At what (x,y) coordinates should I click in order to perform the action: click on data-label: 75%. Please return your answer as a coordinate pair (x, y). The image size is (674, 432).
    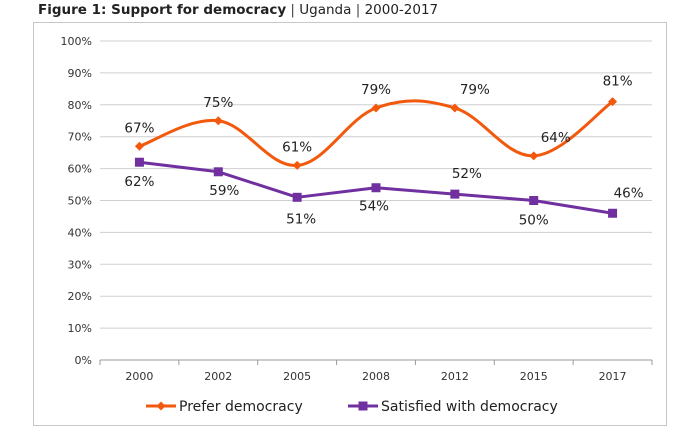
    Looking at the image, I should click on (218, 103).